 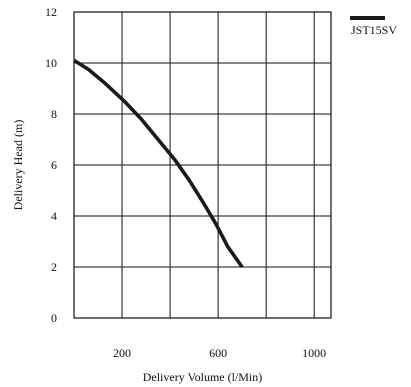 I want to click on x-tick-label: 600, so click(x=218, y=353).